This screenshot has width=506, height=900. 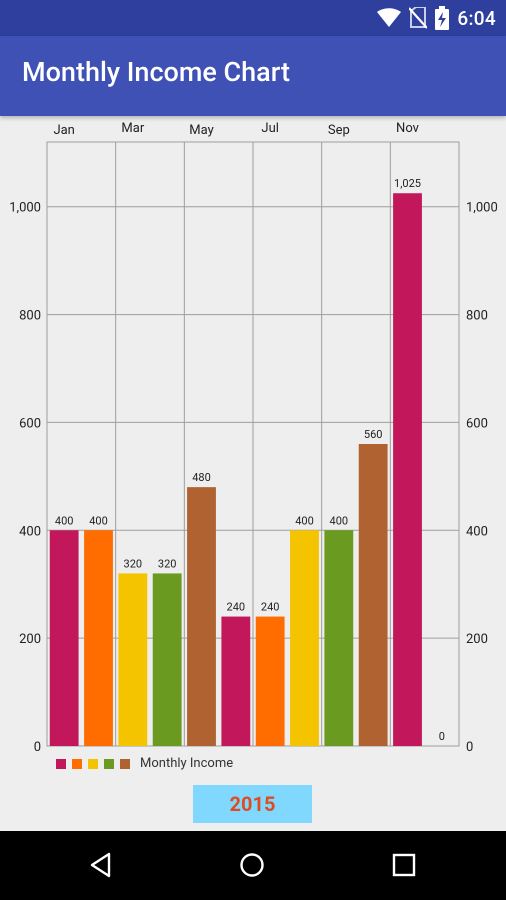 I want to click on legend-label: Monthly Income, so click(x=187, y=763).